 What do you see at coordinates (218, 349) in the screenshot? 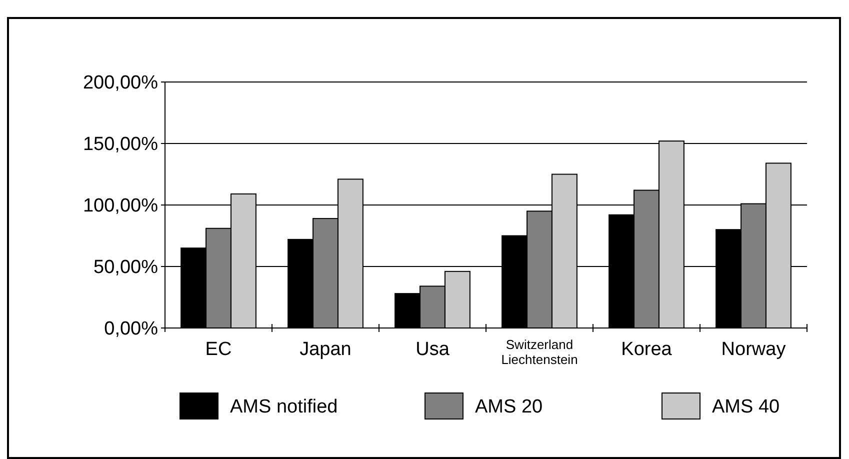
I see `x-tick-label: EC` at bounding box center [218, 349].